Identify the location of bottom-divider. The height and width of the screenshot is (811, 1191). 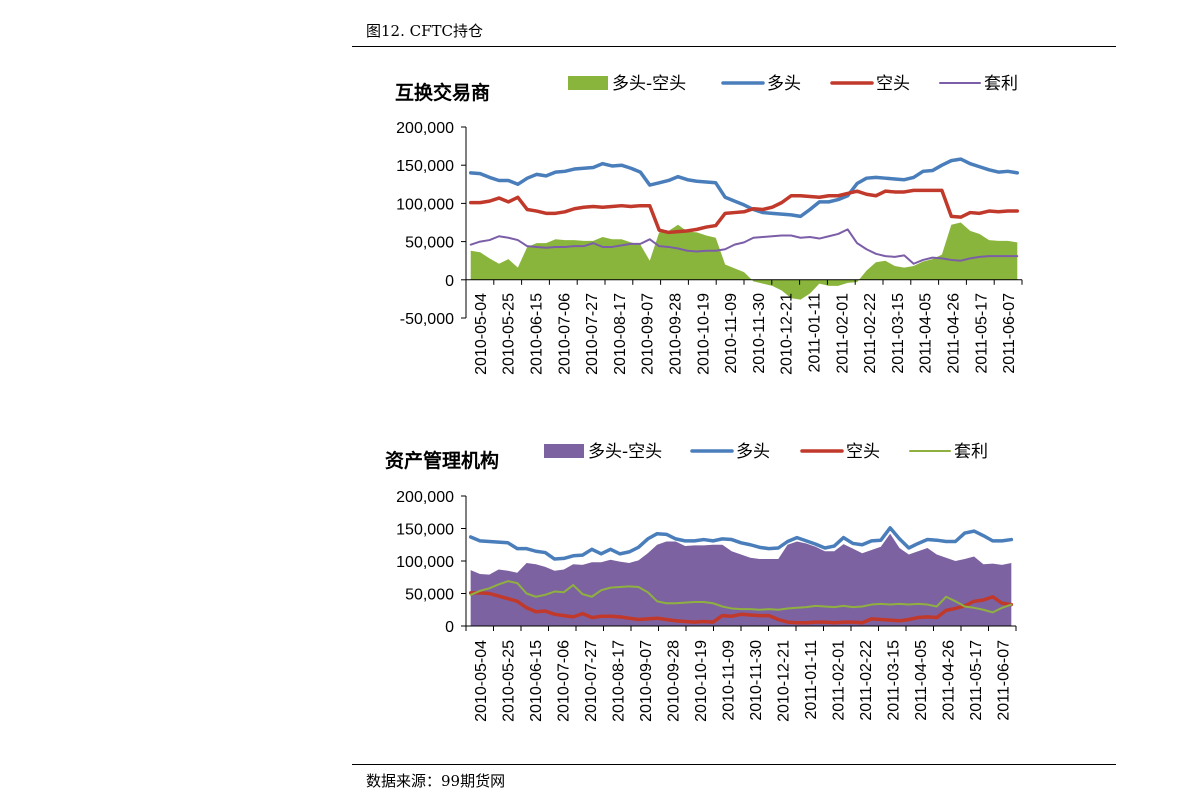
(734, 764).